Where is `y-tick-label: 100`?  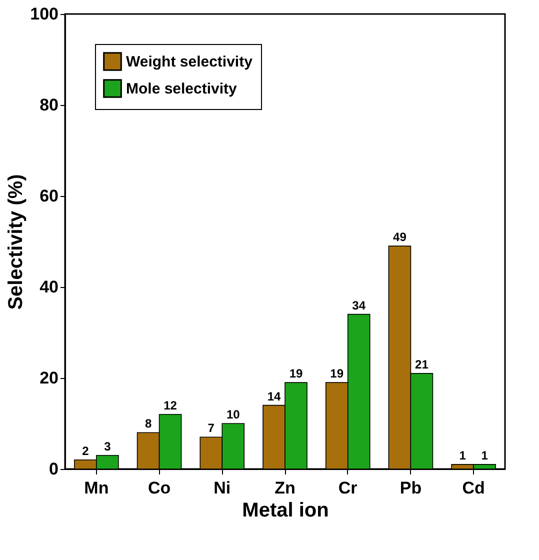 y-tick-label: 100 is located at coordinates (44, 14).